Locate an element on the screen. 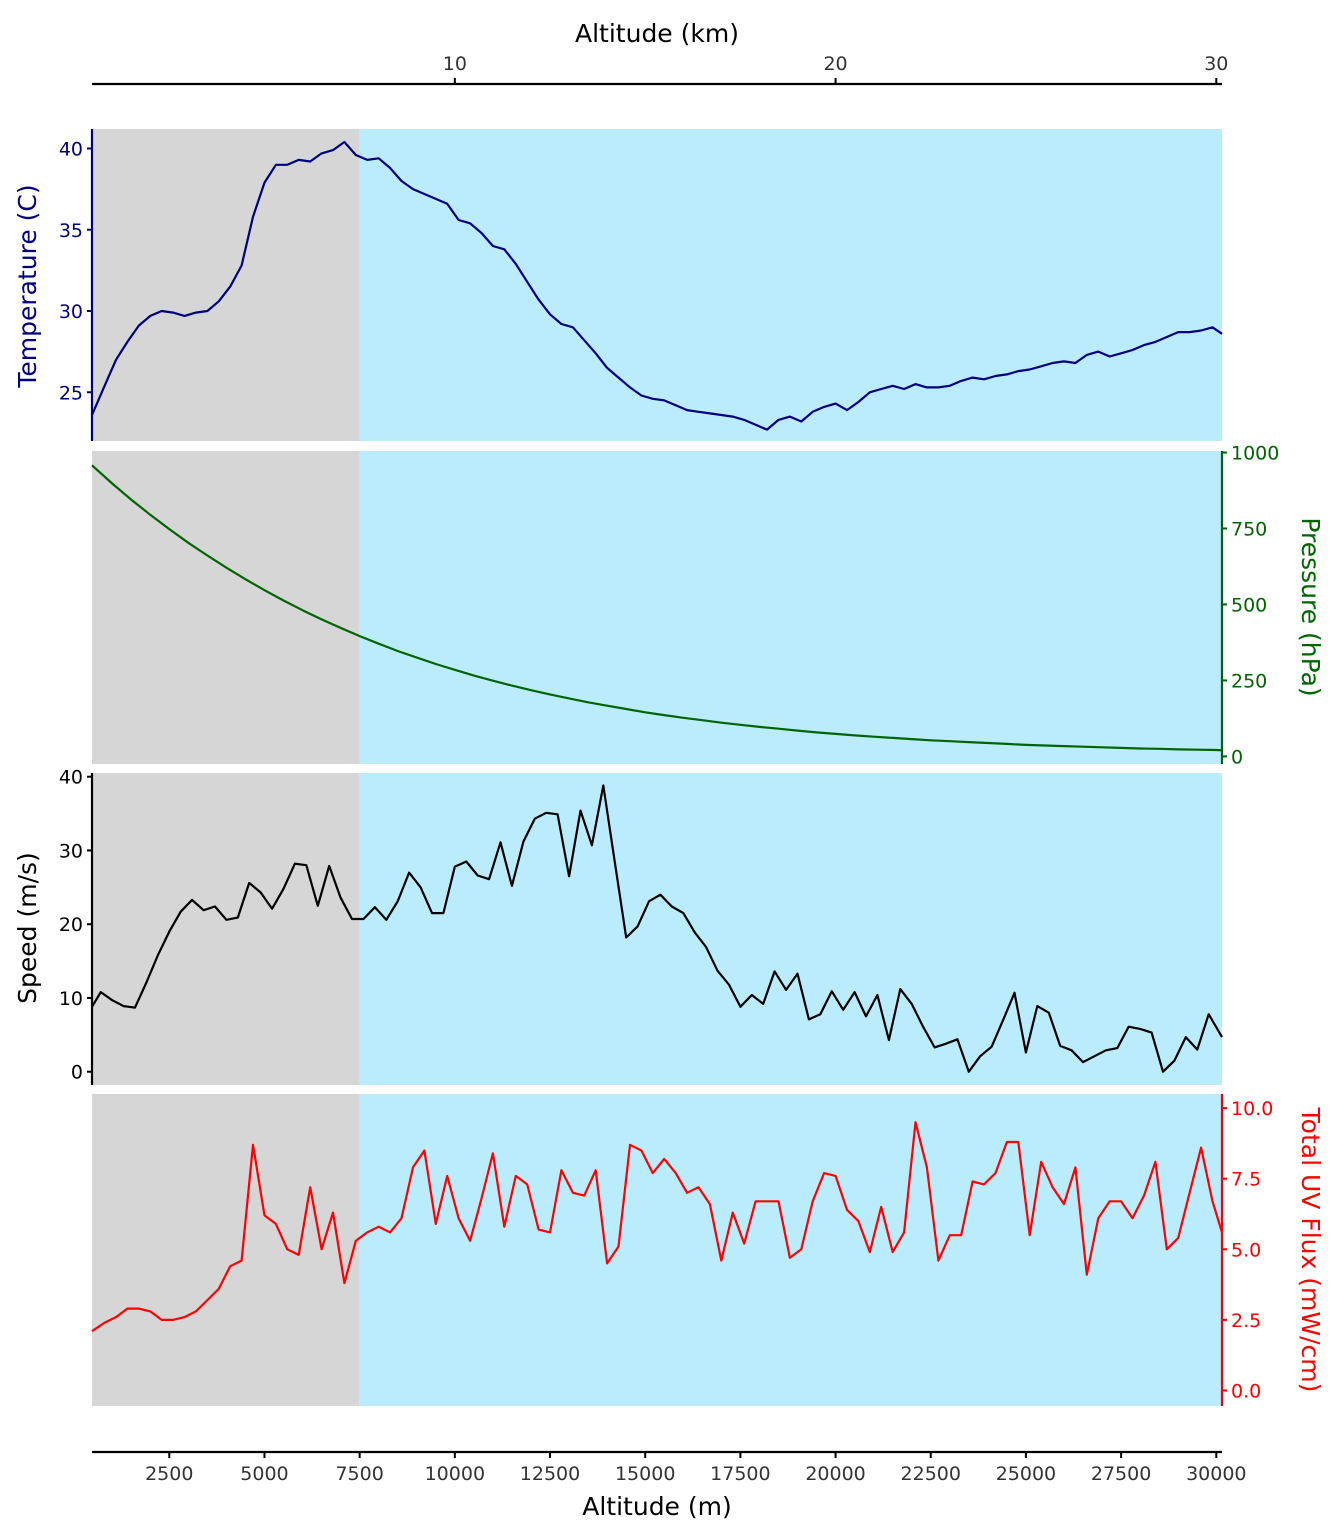  top-xtick-label: 30 is located at coordinates (1216, 64).